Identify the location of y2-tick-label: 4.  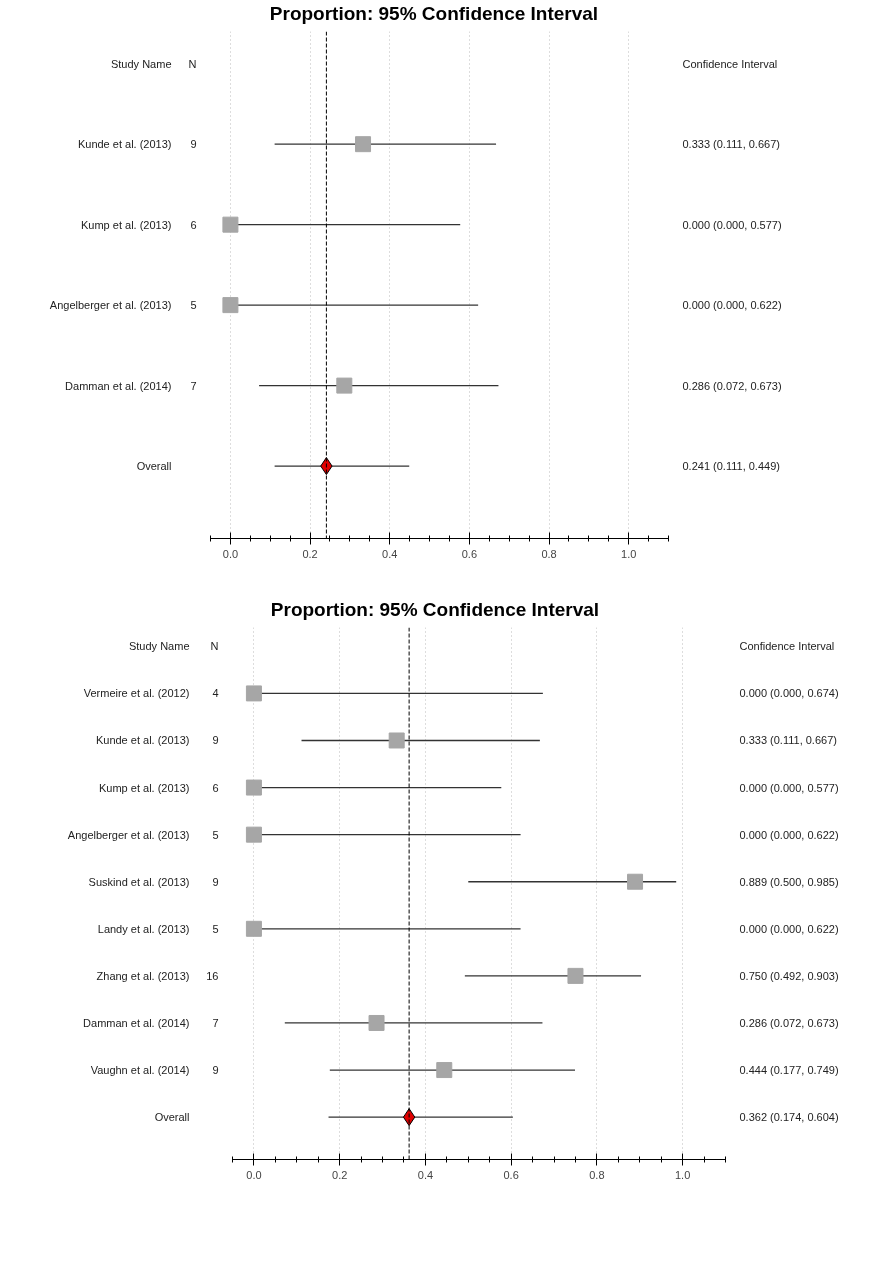
(215, 693).